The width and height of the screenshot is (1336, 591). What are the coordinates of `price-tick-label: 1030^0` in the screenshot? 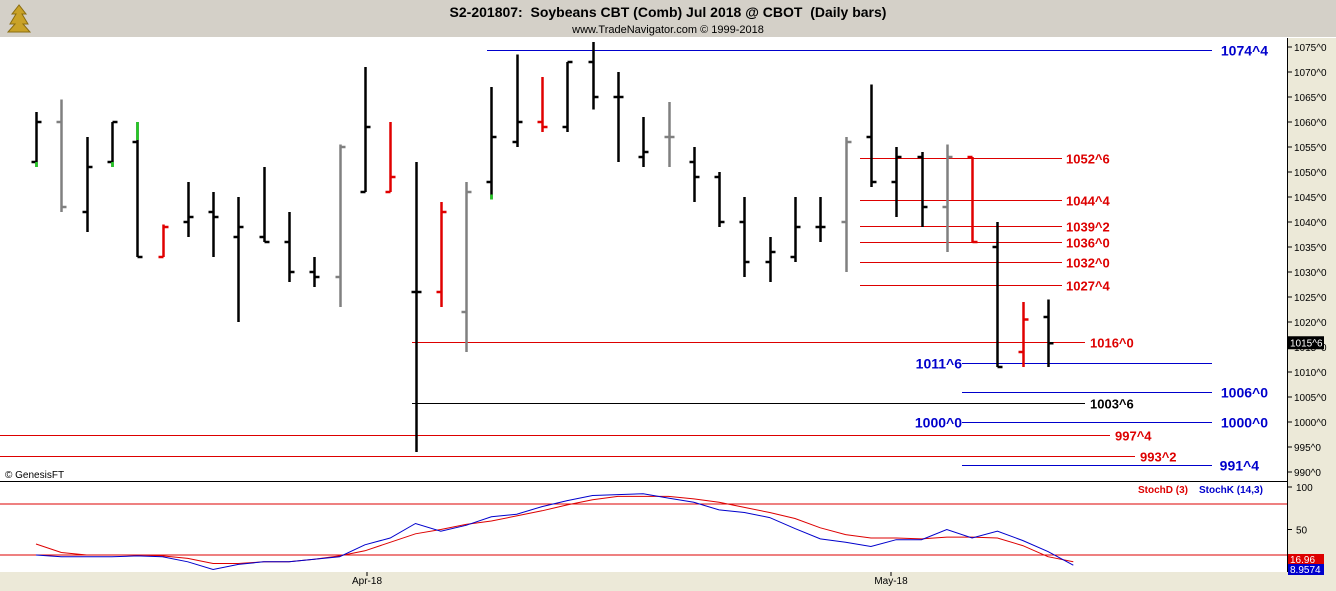 It's located at (1310, 273).